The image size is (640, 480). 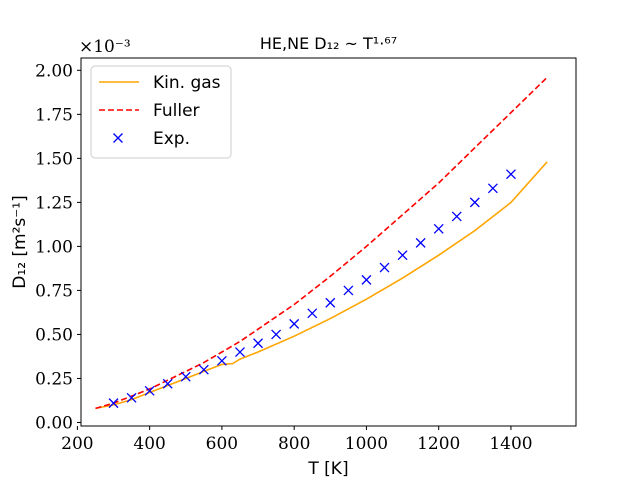 What do you see at coordinates (54, 335) in the screenshot?
I see `y-tick-label: 0.50` at bounding box center [54, 335].